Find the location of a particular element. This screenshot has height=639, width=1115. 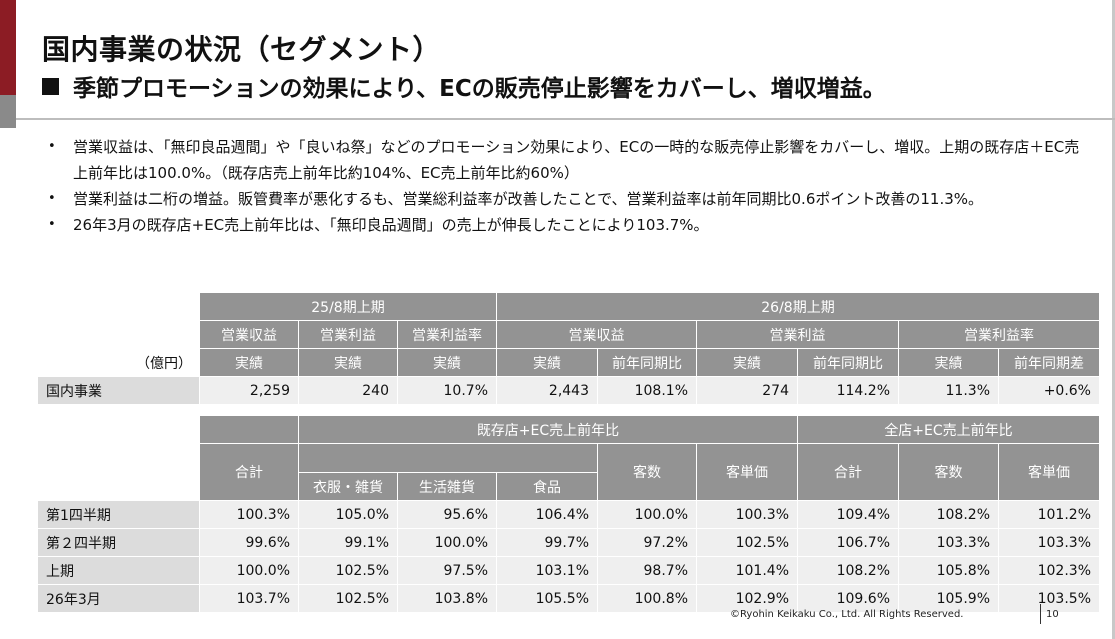

page-number: 10 is located at coordinates (1052, 614).